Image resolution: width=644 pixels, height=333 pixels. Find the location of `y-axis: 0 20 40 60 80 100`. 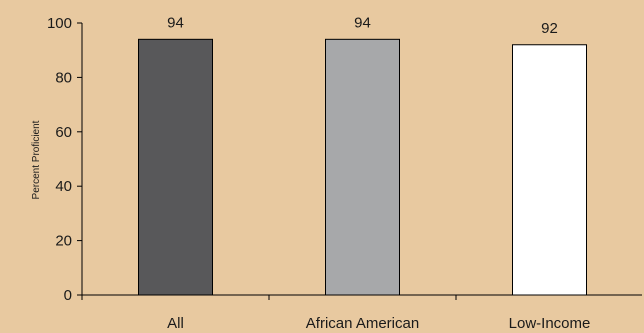

y-axis: 0 20 40 60 80 100 is located at coordinates (65, 159).